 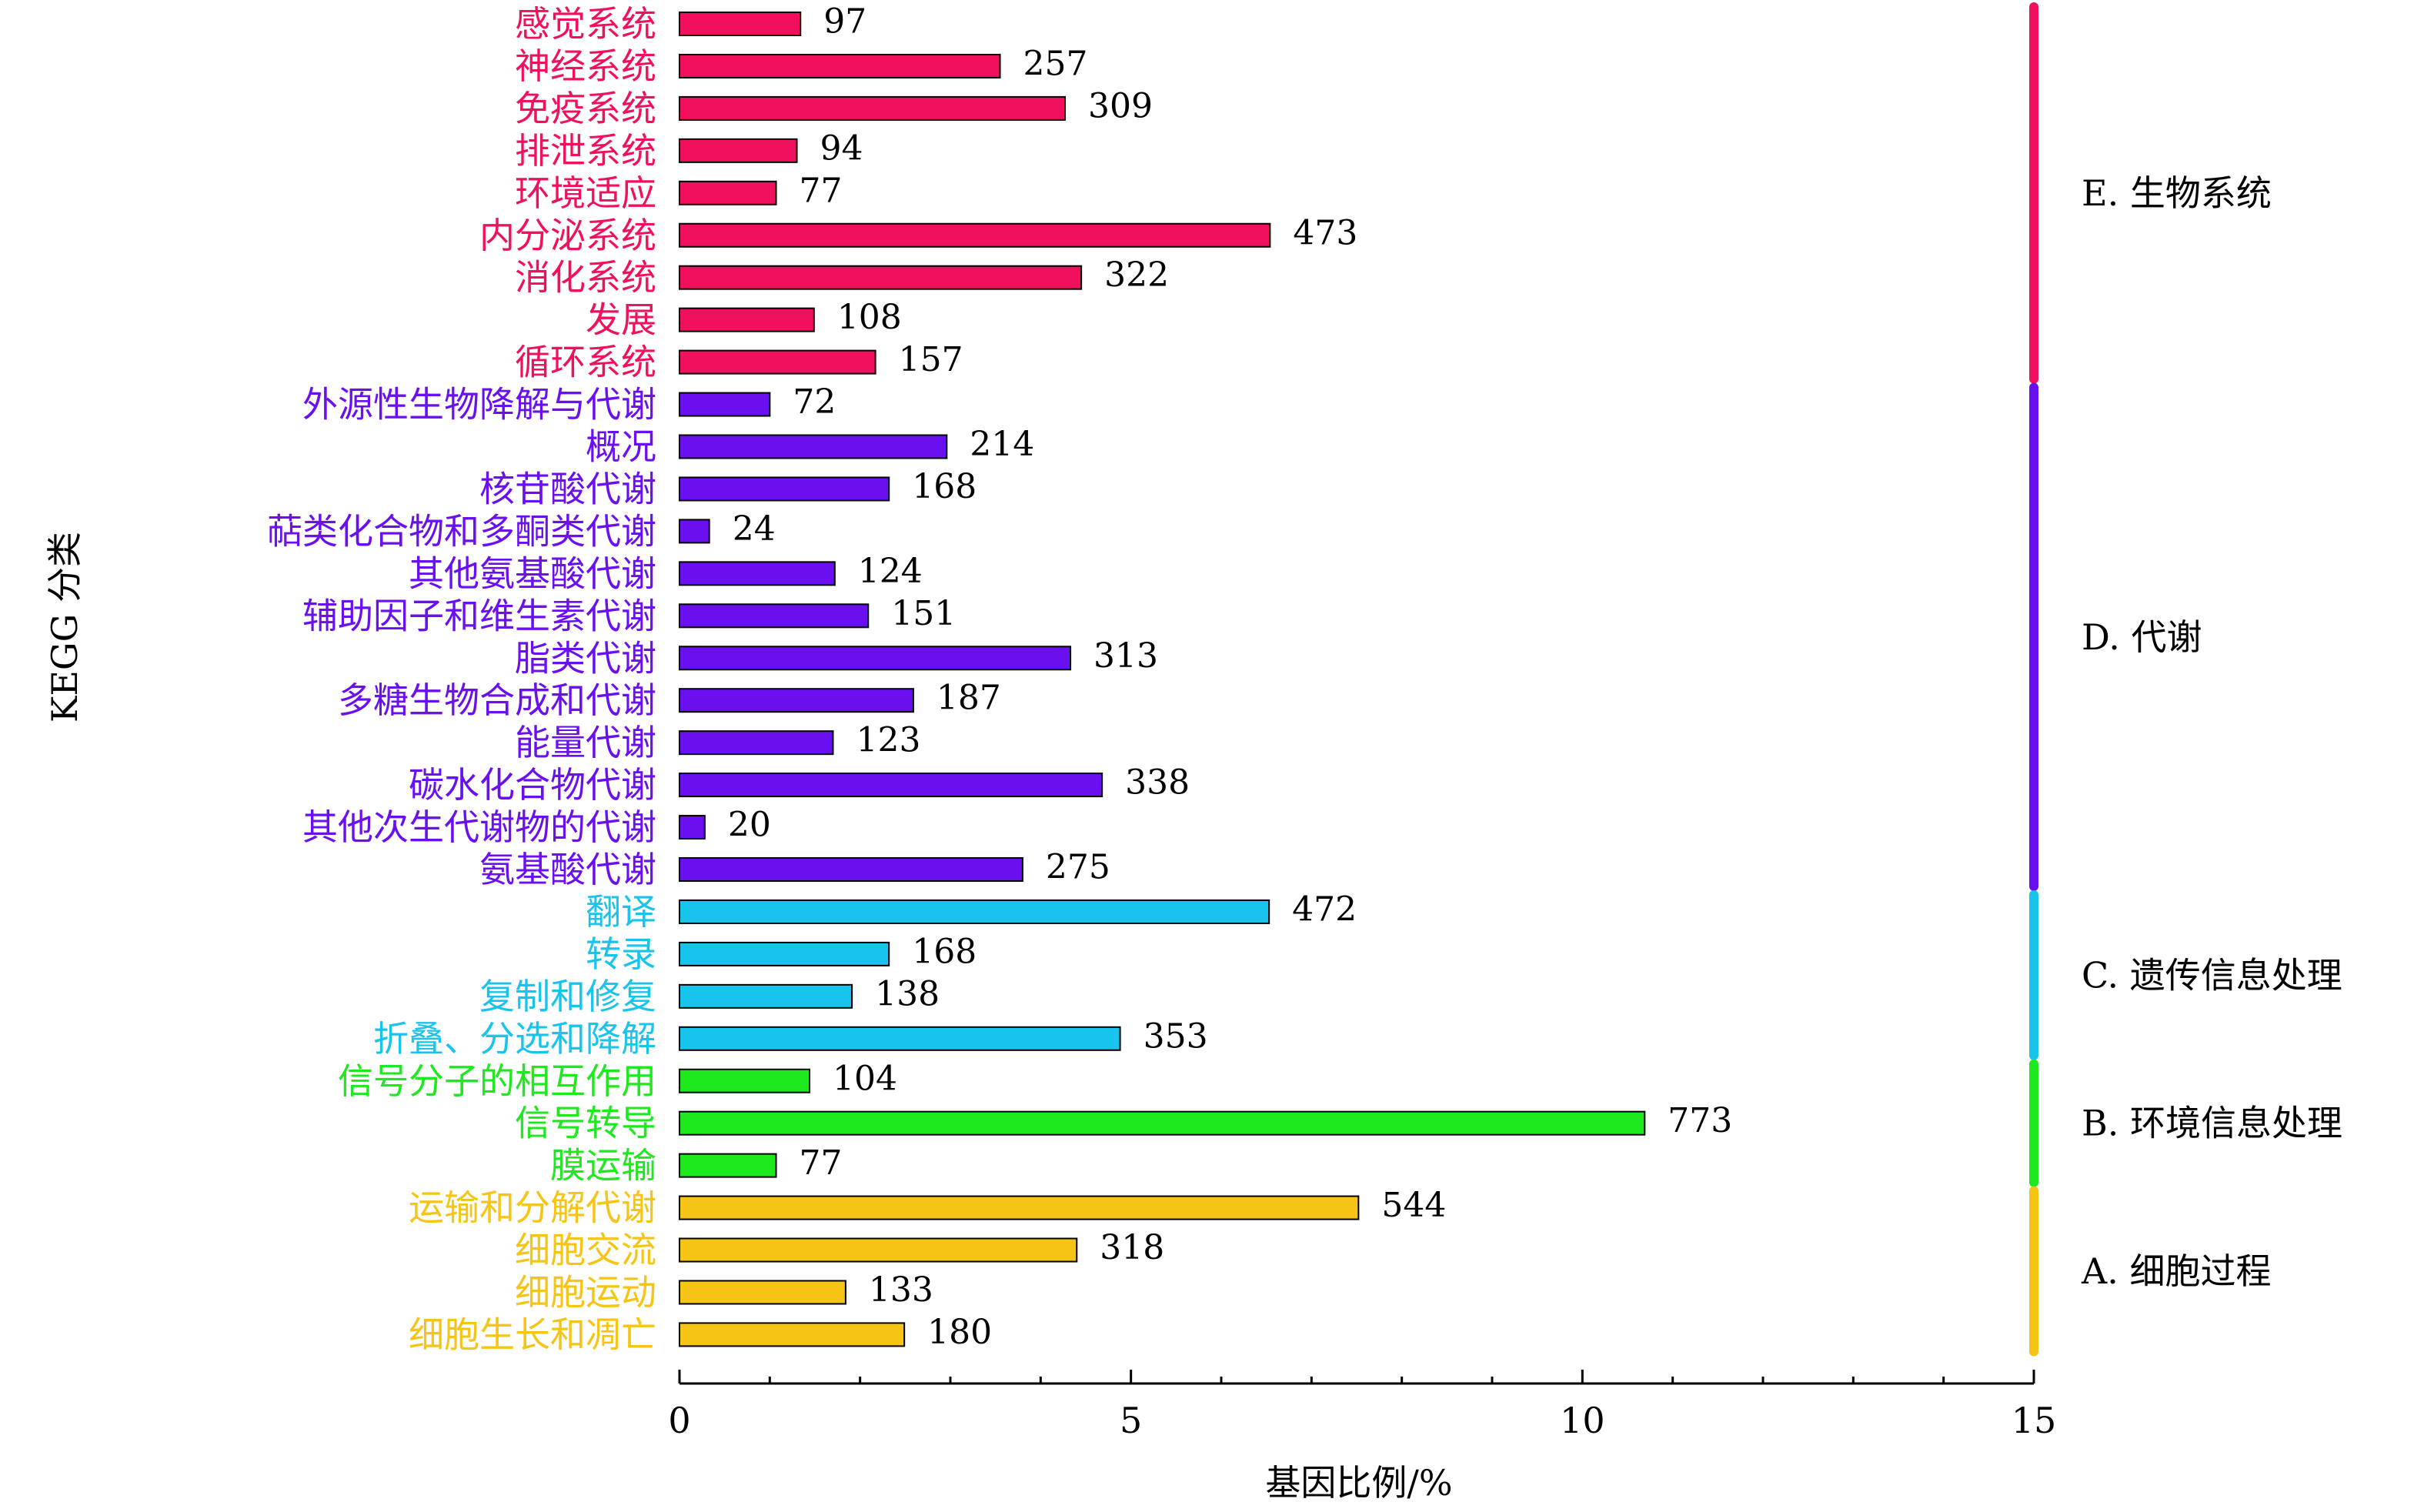 What do you see at coordinates (497, 700) in the screenshot?
I see `category-label: 多糖生物合成和代谢` at bounding box center [497, 700].